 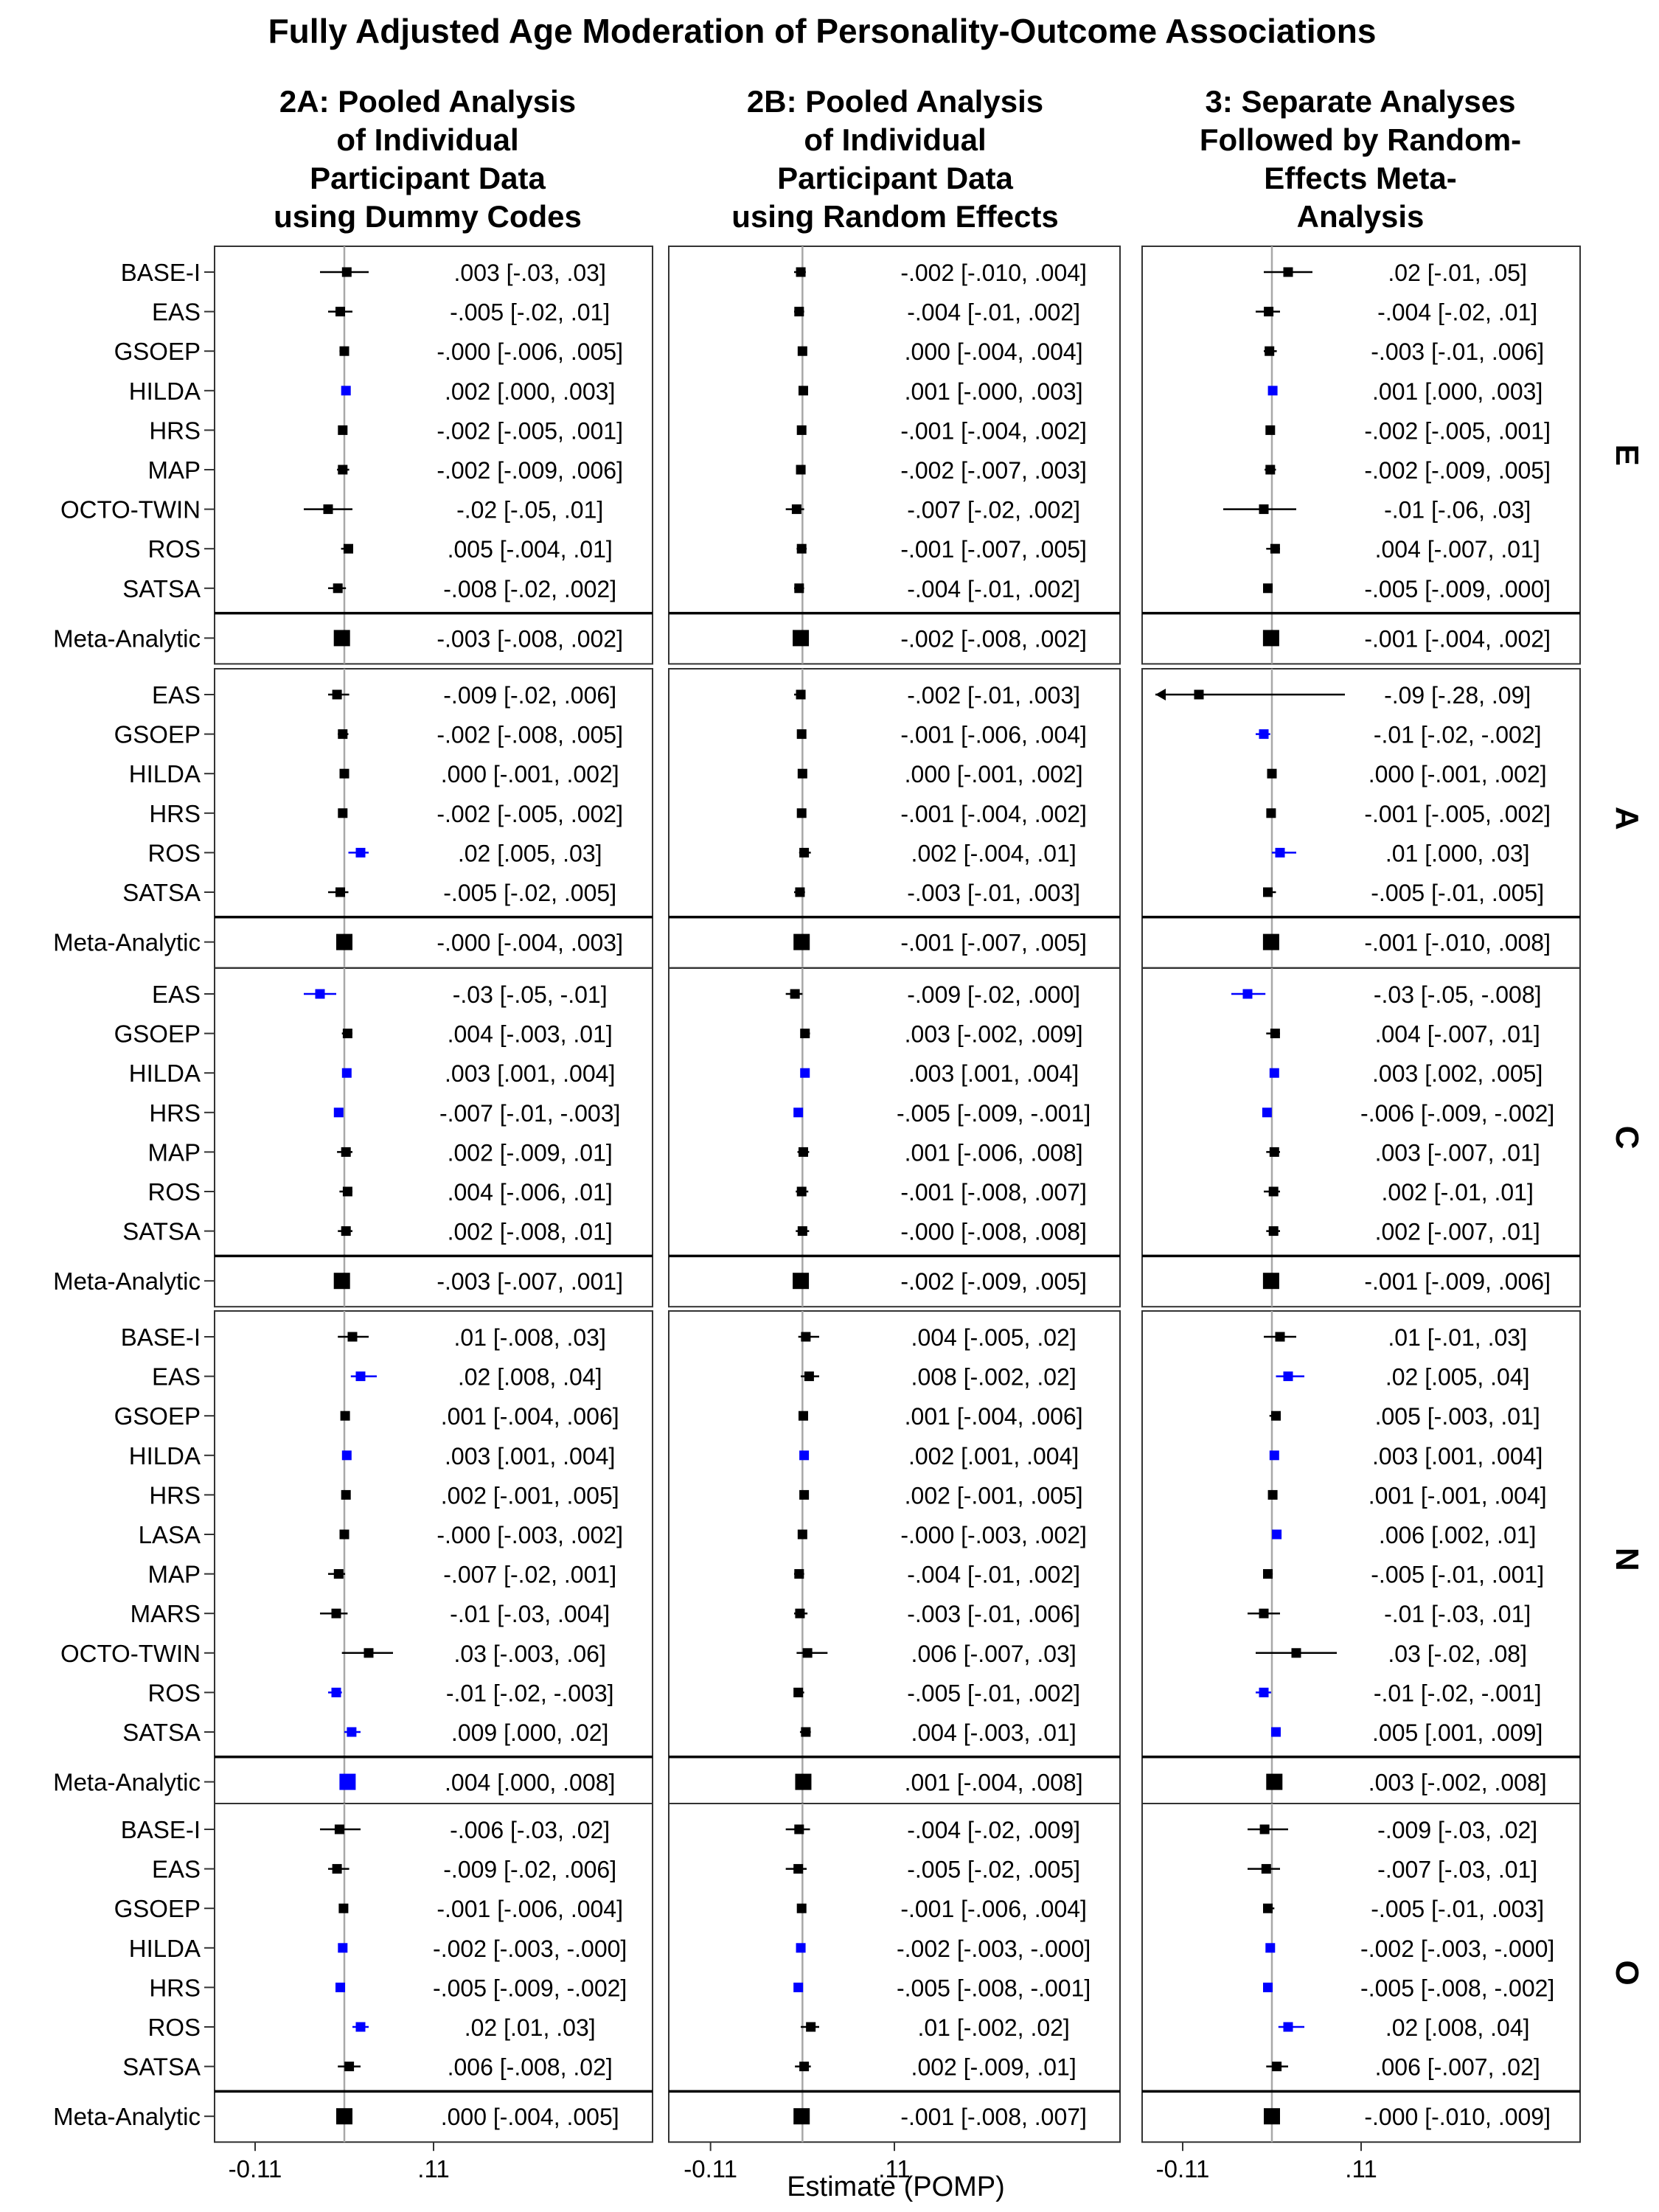 I want to click on x-axes: -0.11 .11 -0.11 .11 -0.11 .11, so click(x=803, y=2162).